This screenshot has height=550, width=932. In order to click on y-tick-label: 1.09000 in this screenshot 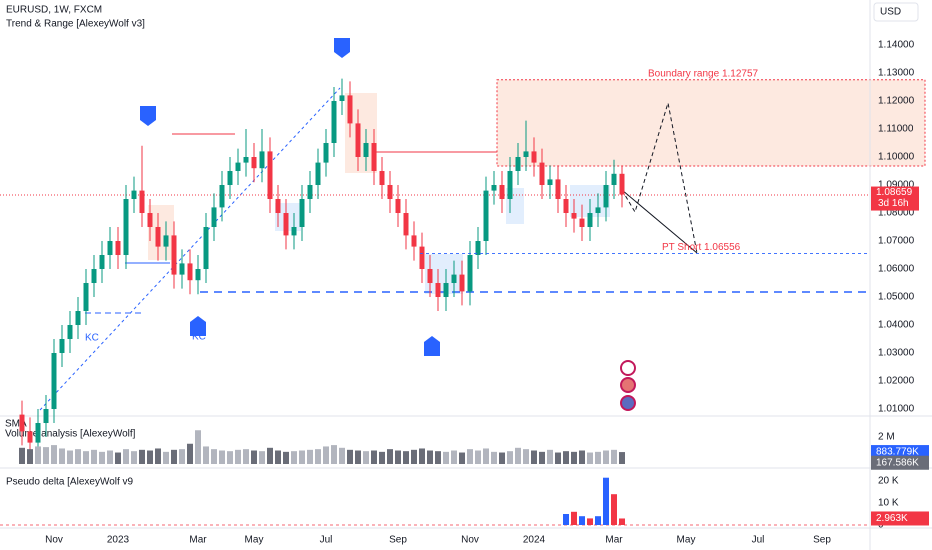, I will do `click(896, 185)`.